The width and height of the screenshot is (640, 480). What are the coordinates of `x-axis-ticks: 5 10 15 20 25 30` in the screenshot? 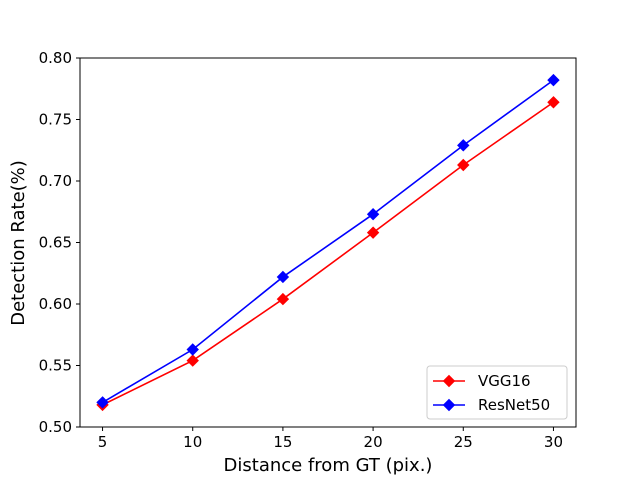 It's located at (330, 439).